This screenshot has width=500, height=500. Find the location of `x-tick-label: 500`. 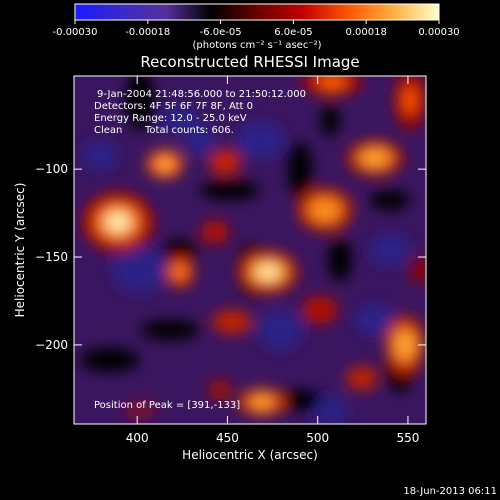

x-tick-label: 500 is located at coordinates (317, 438).